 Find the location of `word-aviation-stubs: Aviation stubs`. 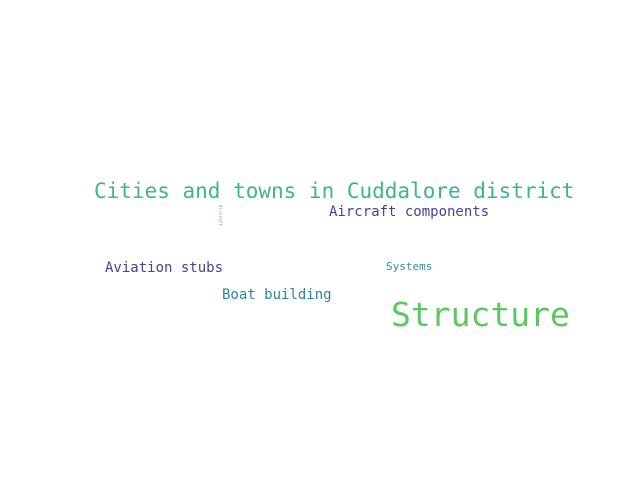

word-aviation-stubs: Aviation stubs is located at coordinates (164, 268).